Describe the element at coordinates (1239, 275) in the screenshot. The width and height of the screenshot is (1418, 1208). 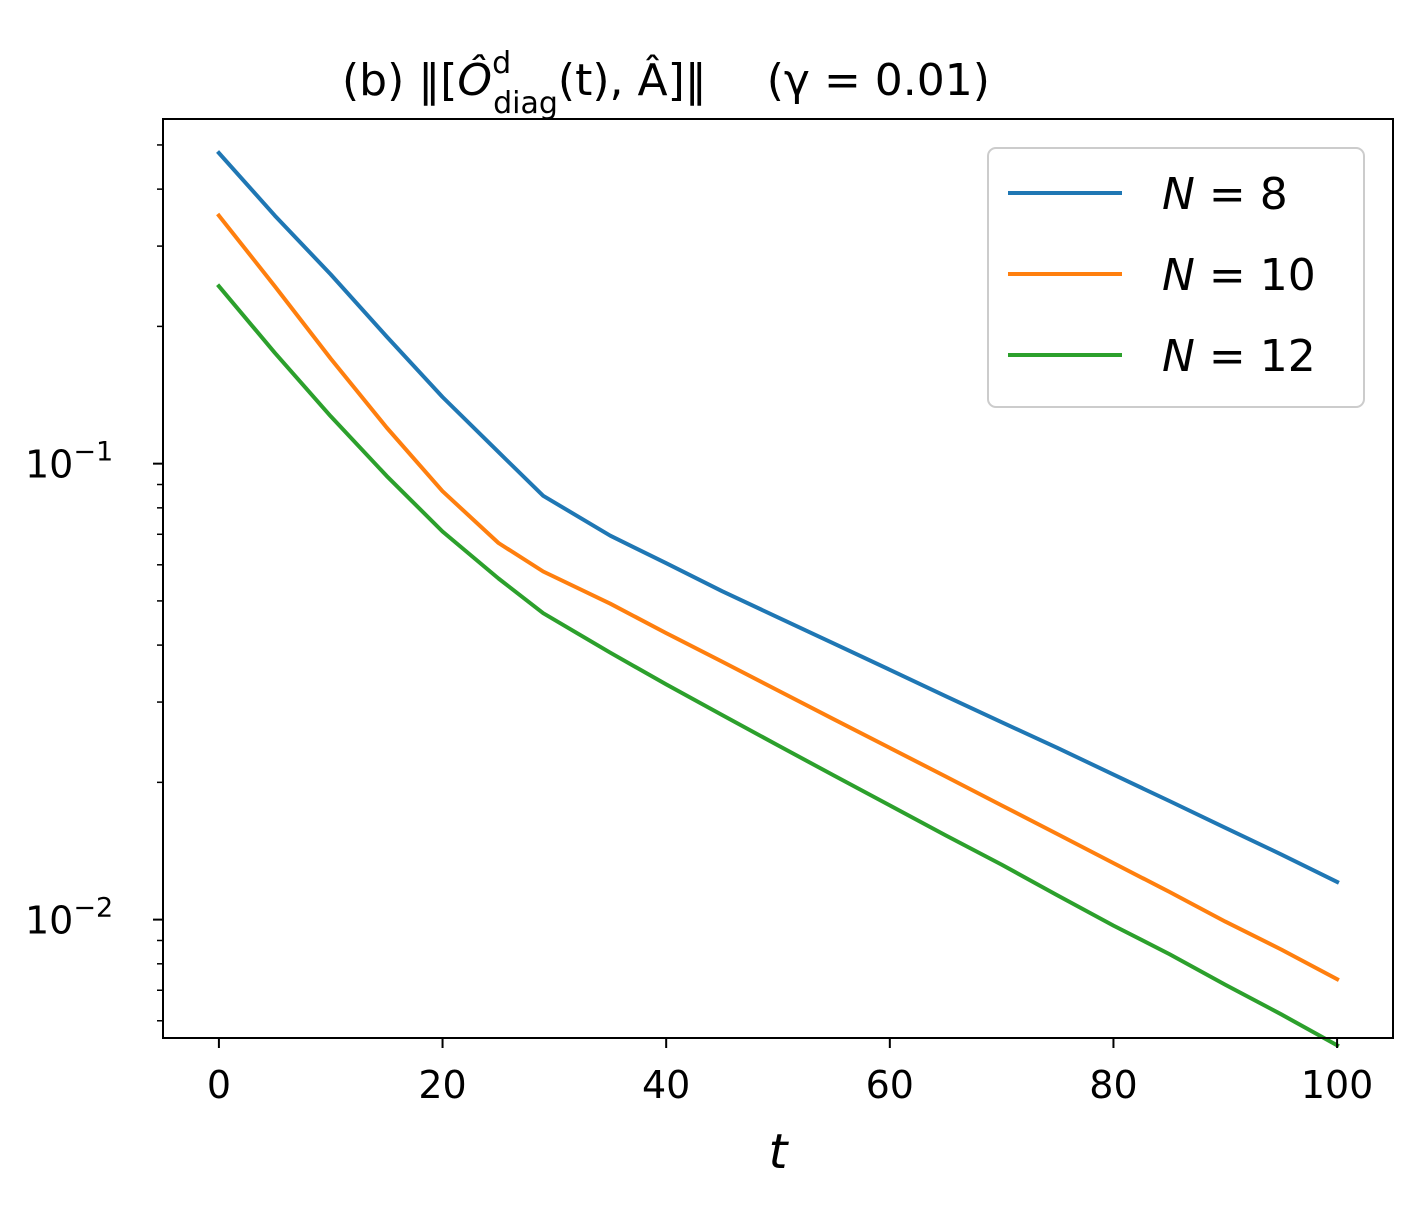
I see `legend-label-1: N = 10` at that location.